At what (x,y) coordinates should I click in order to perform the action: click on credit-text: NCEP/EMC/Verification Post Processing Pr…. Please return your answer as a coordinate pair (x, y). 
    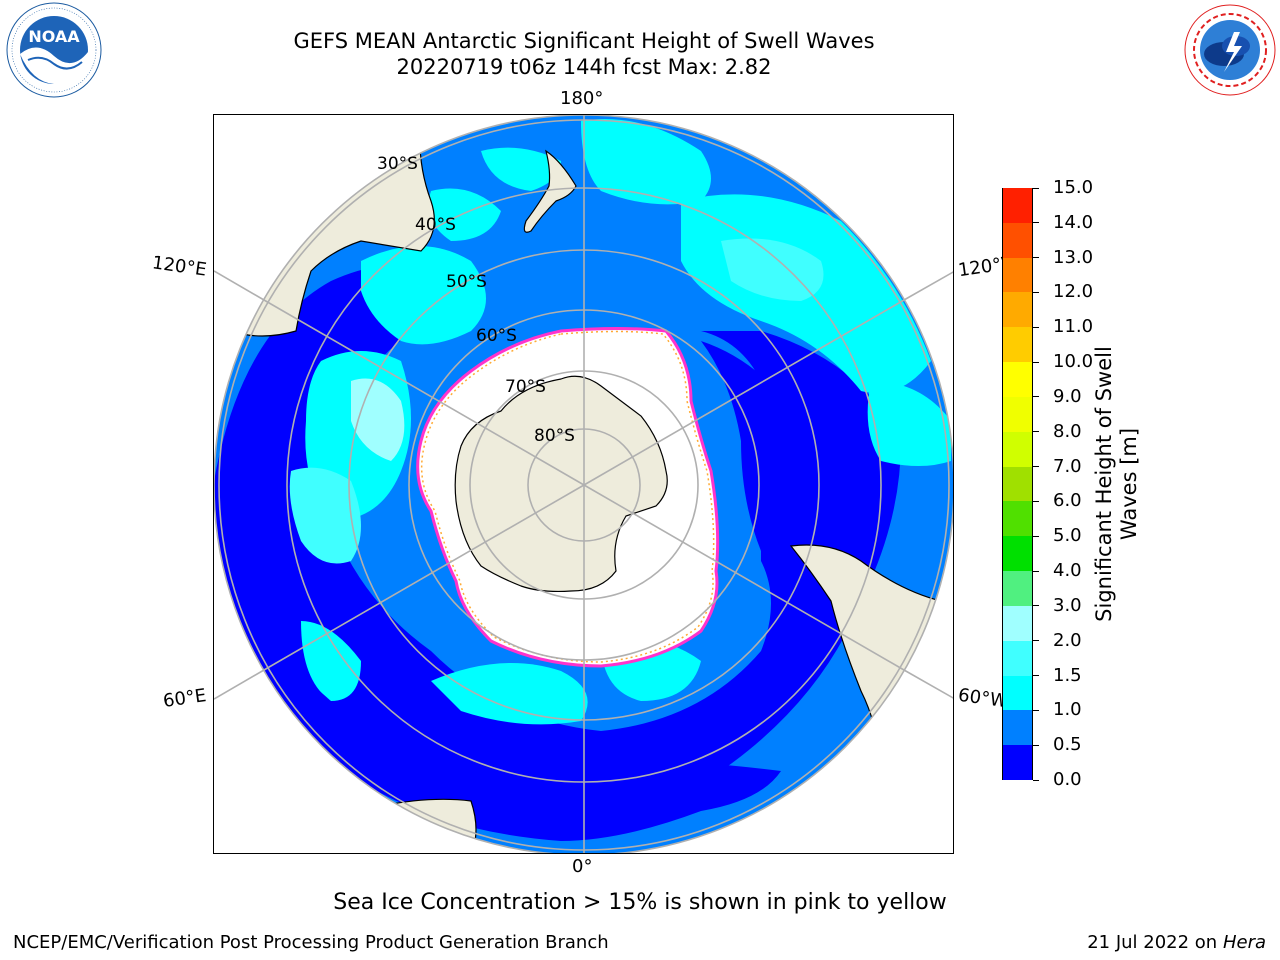
    Looking at the image, I should click on (311, 942).